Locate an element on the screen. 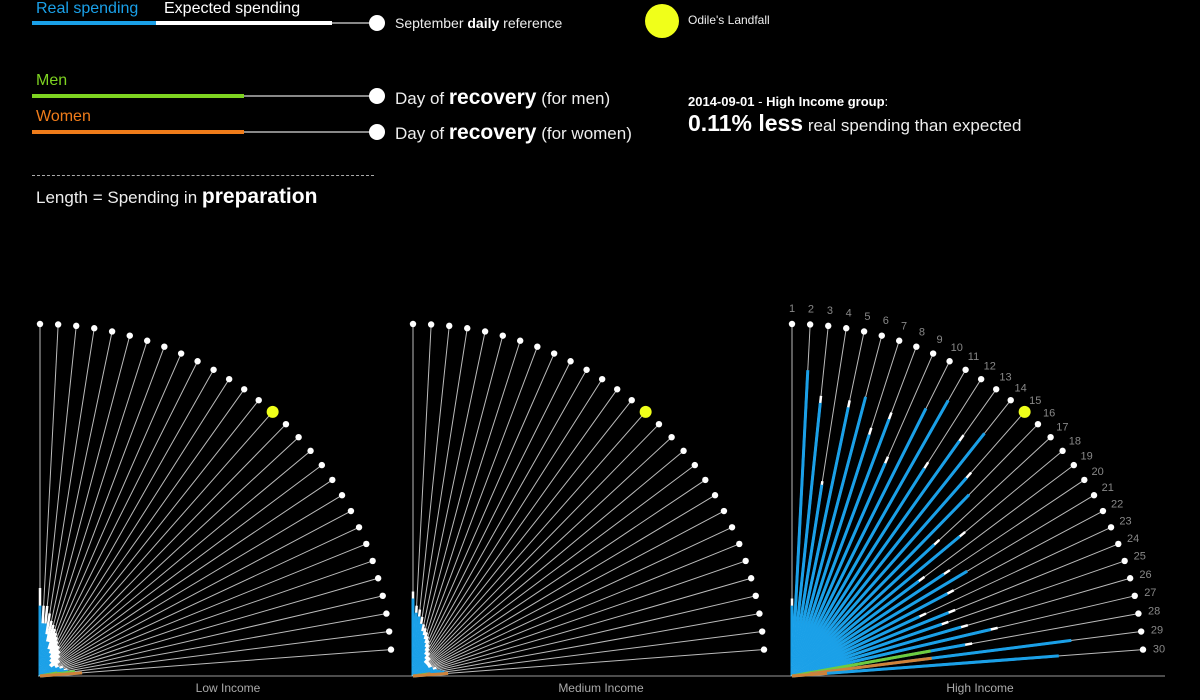 The height and width of the screenshot is (700, 1200). medium-income-group-label: Medium Income is located at coordinates (601, 688).